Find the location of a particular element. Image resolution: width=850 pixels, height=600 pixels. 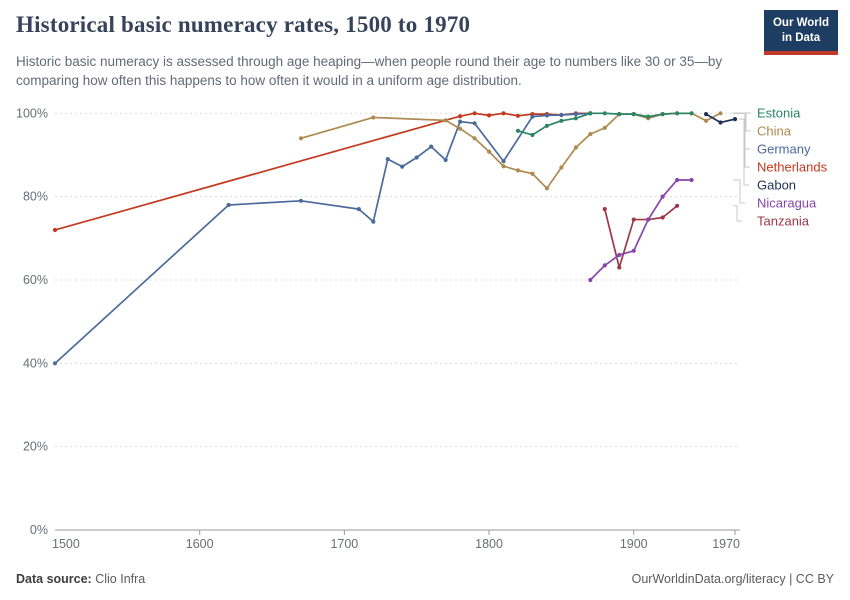

x-tick-label: 1970 is located at coordinates (726, 544).